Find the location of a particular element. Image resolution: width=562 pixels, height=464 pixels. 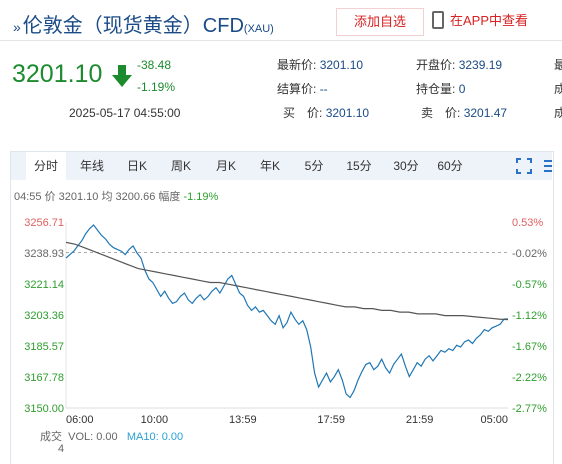

field-ask: 卖 价: 3201.47 is located at coordinates (464, 112).